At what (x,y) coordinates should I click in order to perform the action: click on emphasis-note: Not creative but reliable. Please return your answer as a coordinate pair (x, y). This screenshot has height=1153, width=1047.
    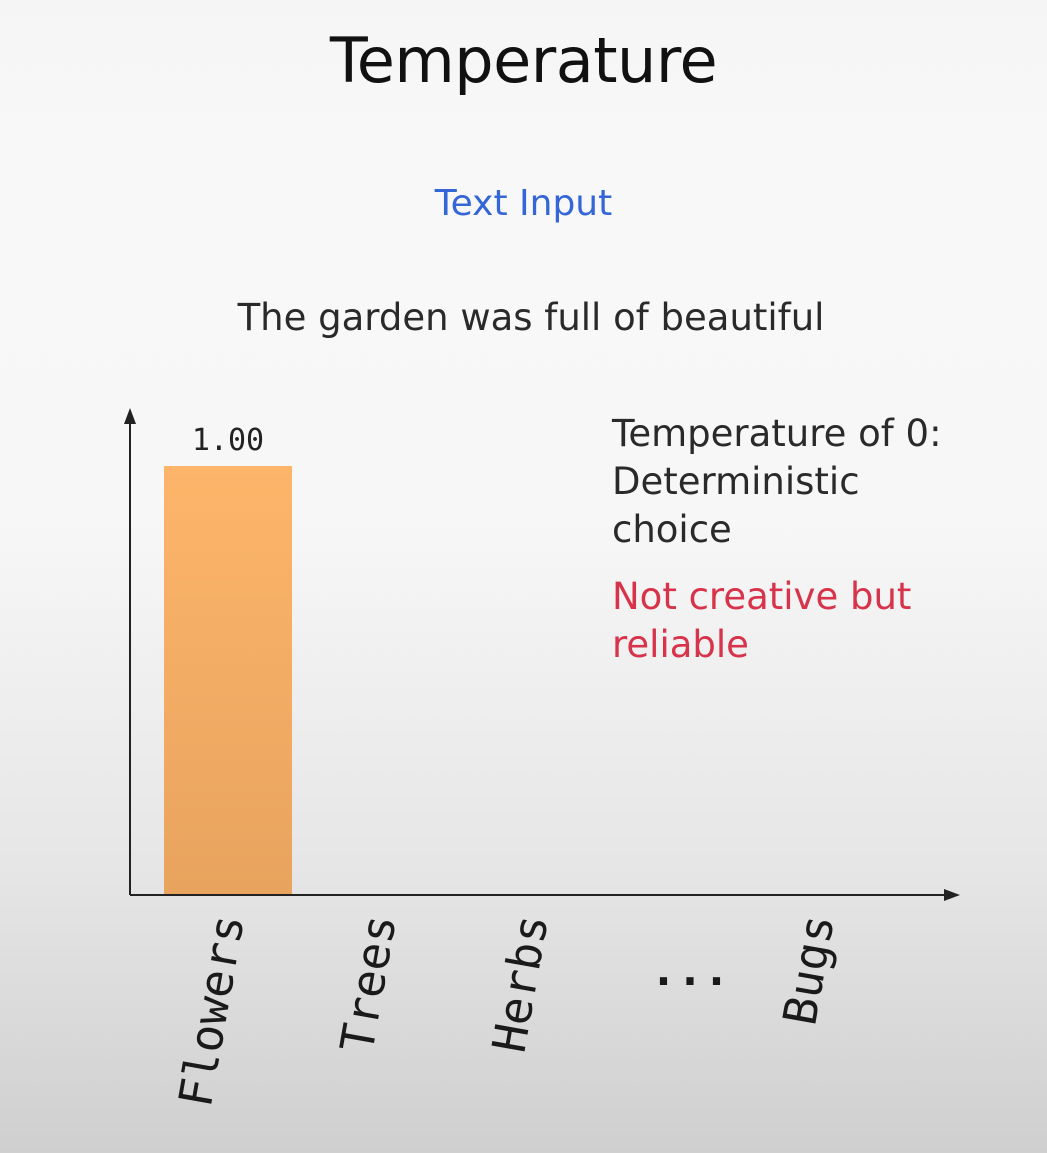
    Looking at the image, I should click on (822, 621).